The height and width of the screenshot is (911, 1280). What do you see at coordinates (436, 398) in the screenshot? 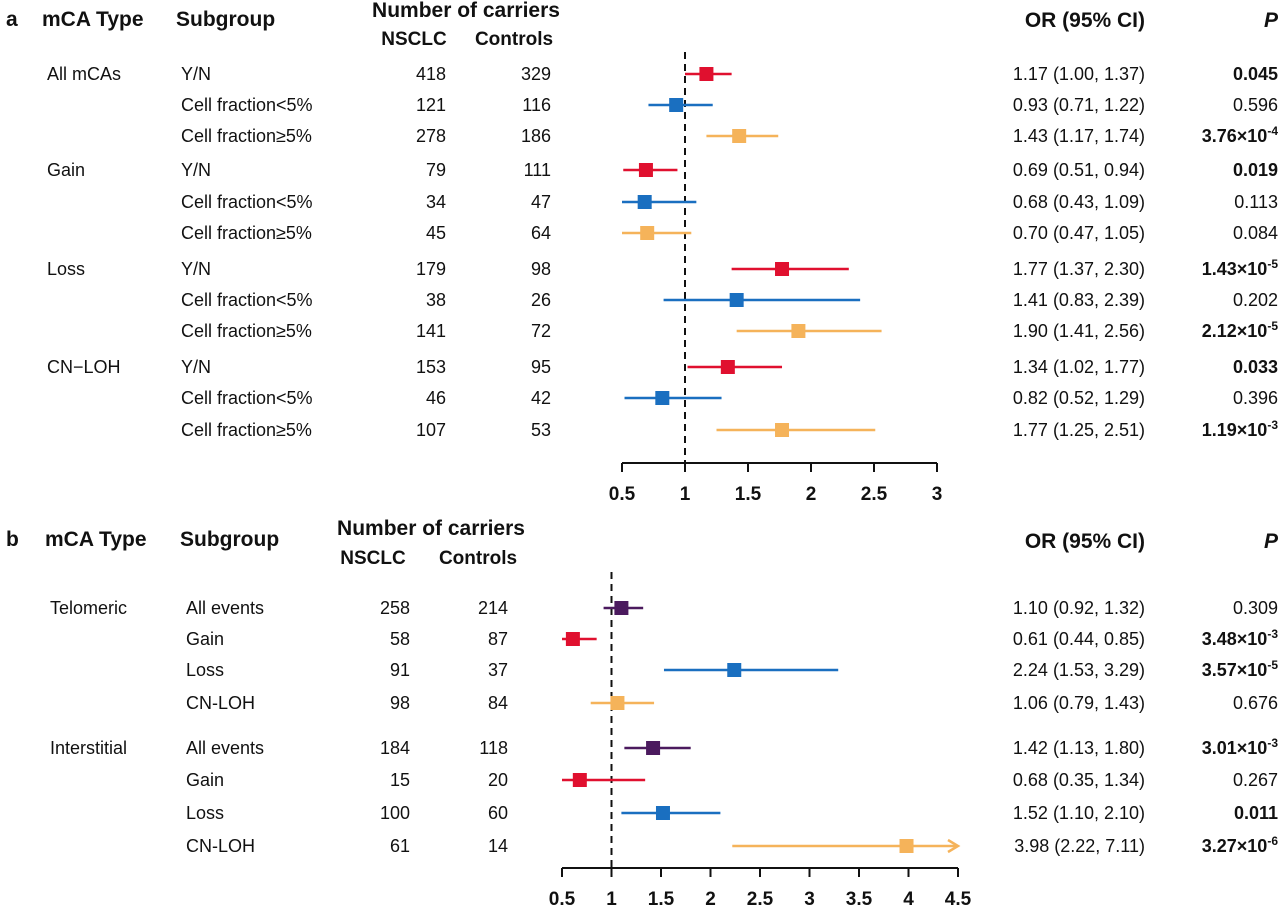
I see `row-nsclc-count: 46` at bounding box center [436, 398].